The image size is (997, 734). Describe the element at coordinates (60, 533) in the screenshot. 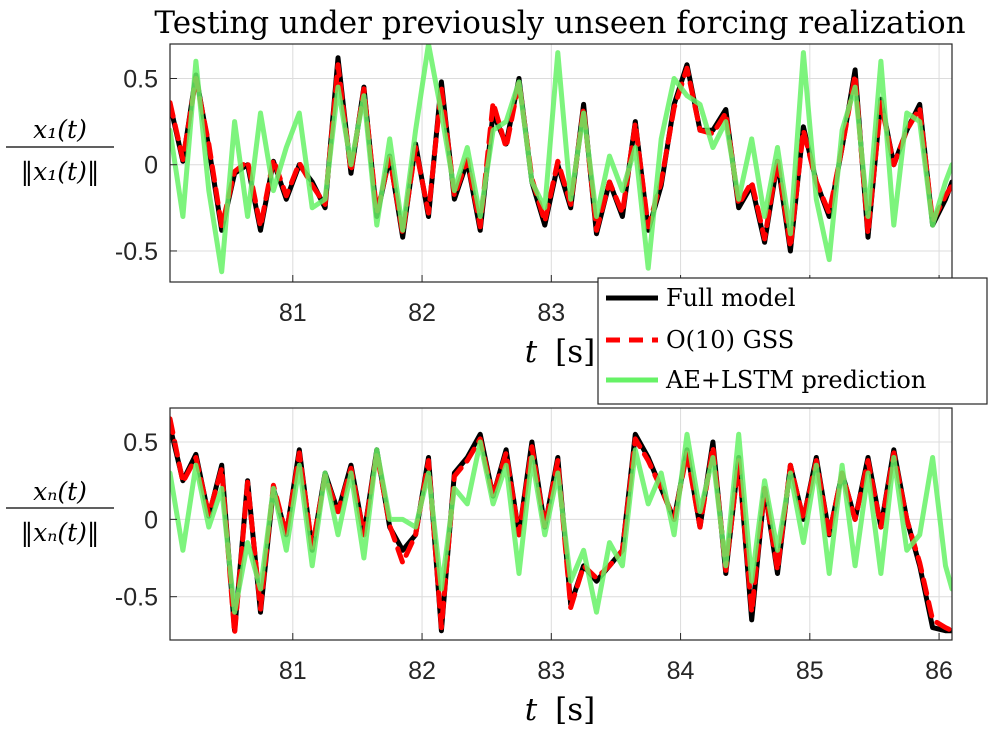

I see `y-label-denominator: ‖xₙ(t)‖` at that location.